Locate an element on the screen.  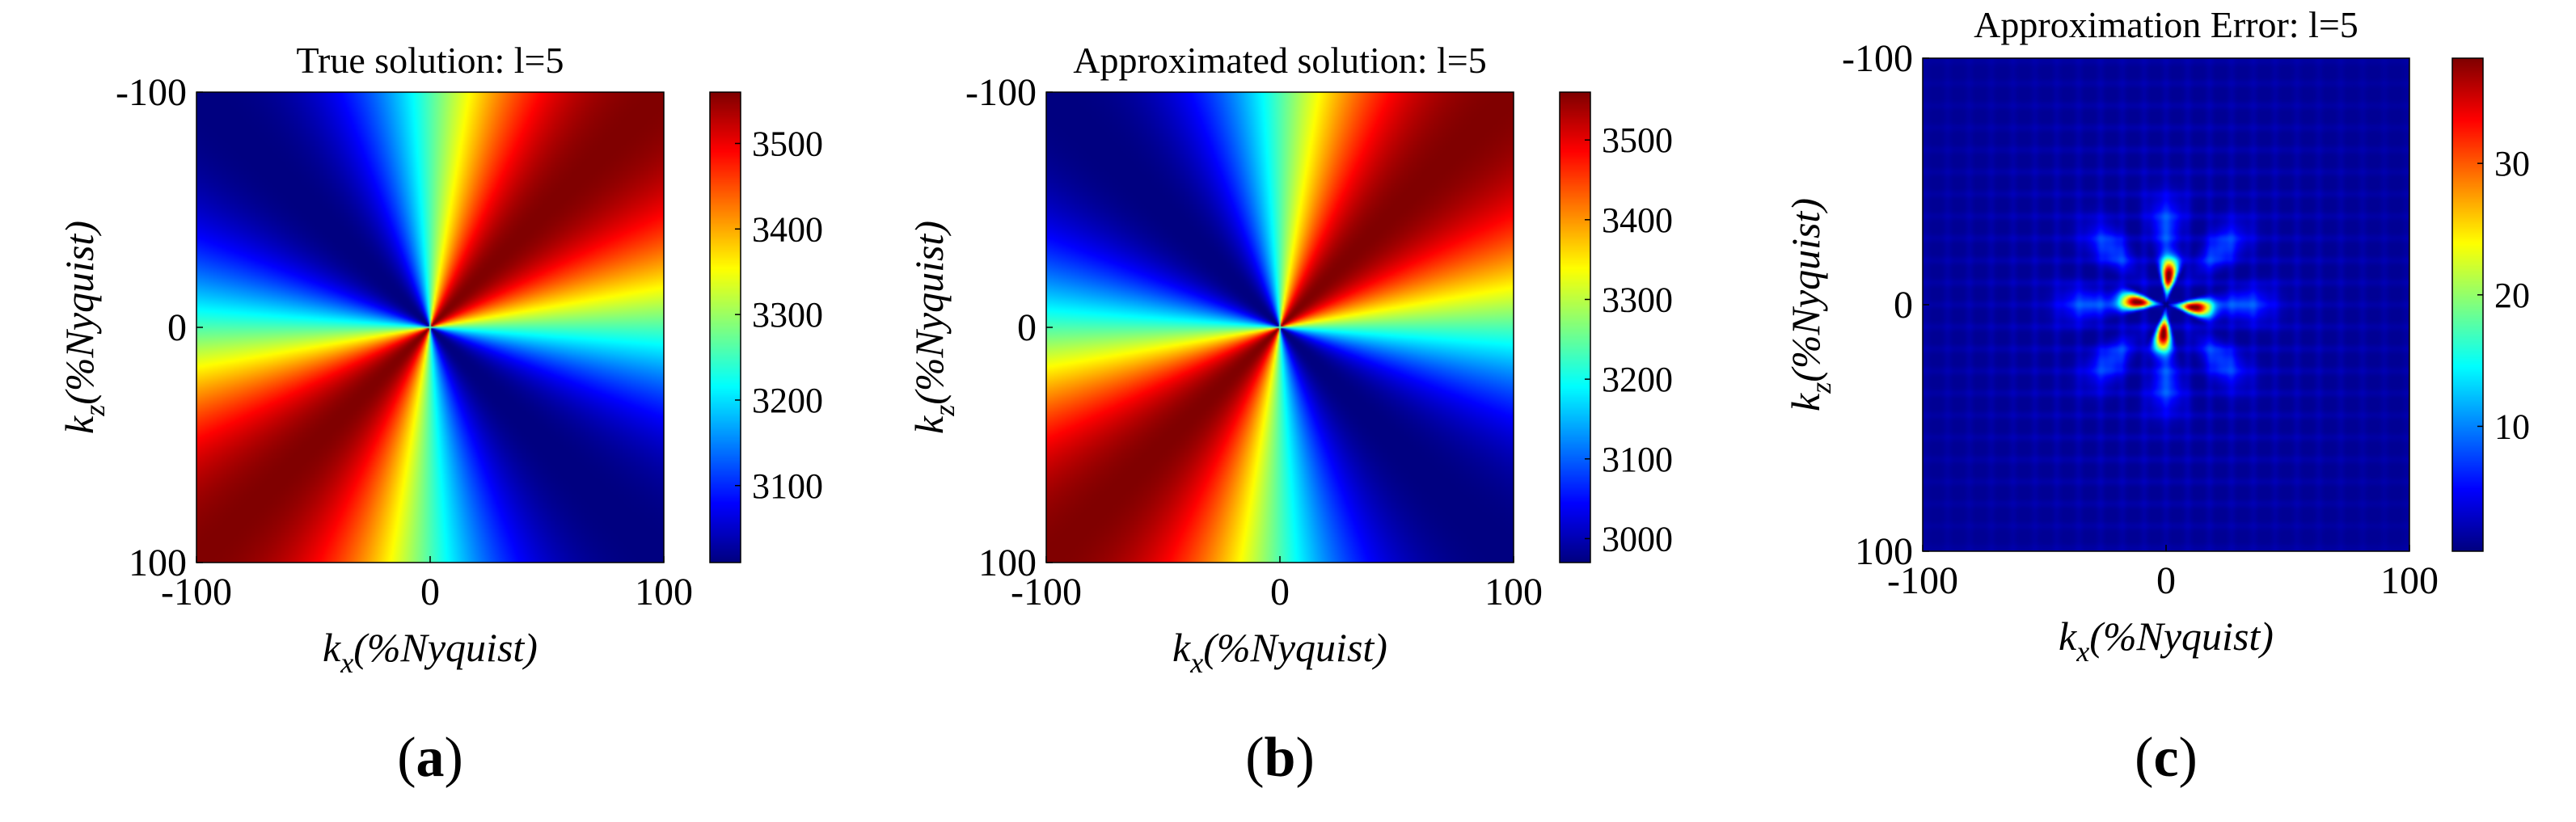
colorbar-tick-label: 20 is located at coordinates (2512, 295).